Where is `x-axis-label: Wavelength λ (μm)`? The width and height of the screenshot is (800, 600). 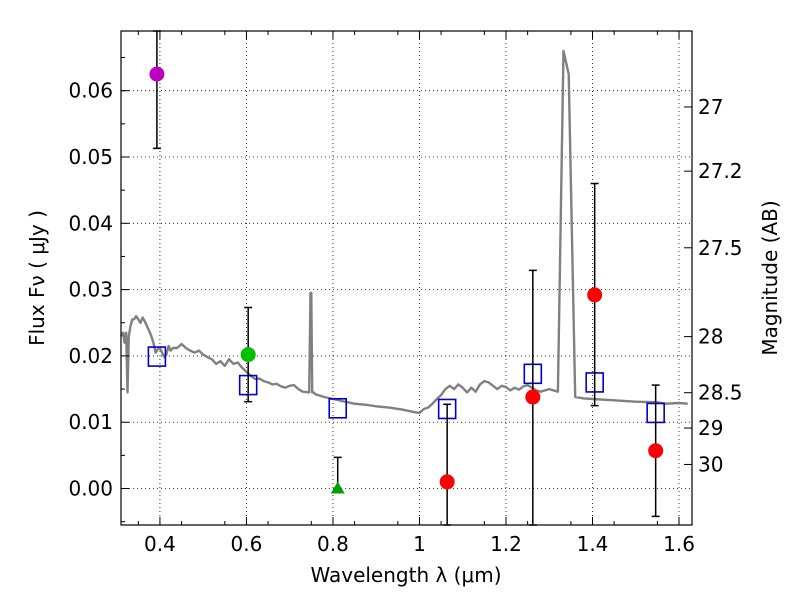
x-axis-label: Wavelength λ (μm) is located at coordinates (405, 575).